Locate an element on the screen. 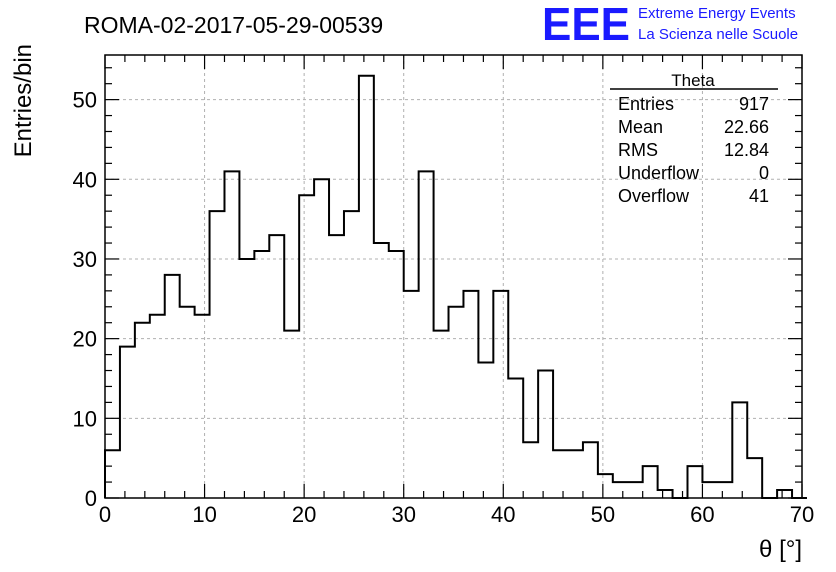 The image size is (836, 572). x-tick-label: 60 is located at coordinates (702, 514).